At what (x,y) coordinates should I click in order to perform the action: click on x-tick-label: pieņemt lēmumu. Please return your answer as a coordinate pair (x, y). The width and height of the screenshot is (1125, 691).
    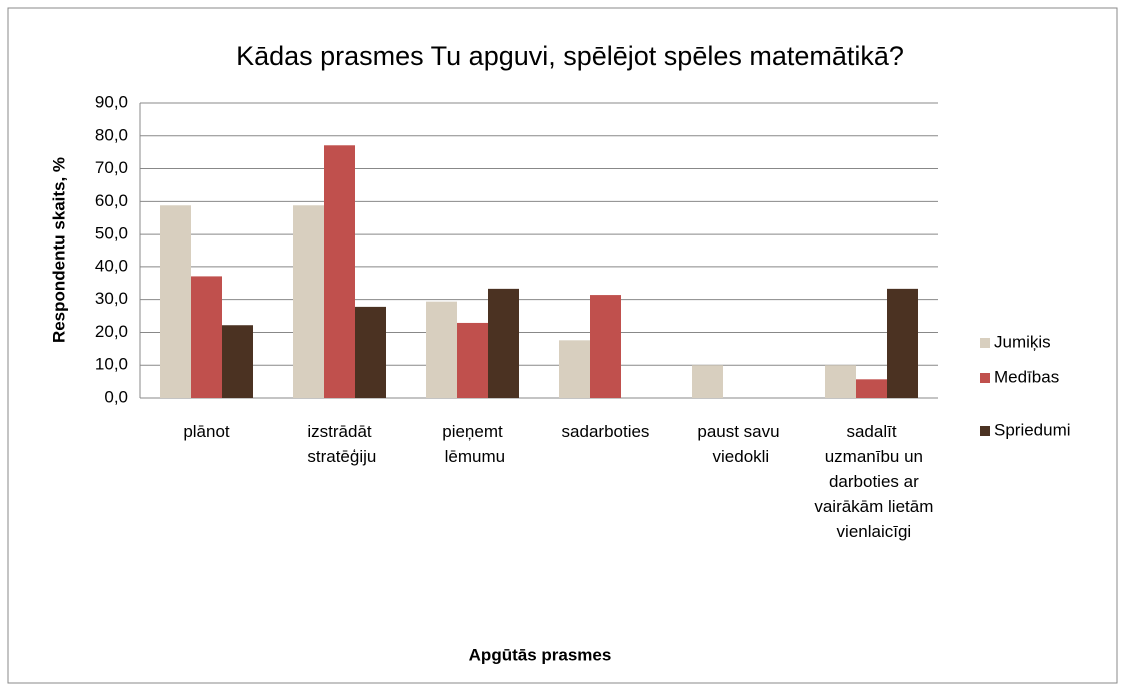
    Looking at the image, I should click on (472, 444).